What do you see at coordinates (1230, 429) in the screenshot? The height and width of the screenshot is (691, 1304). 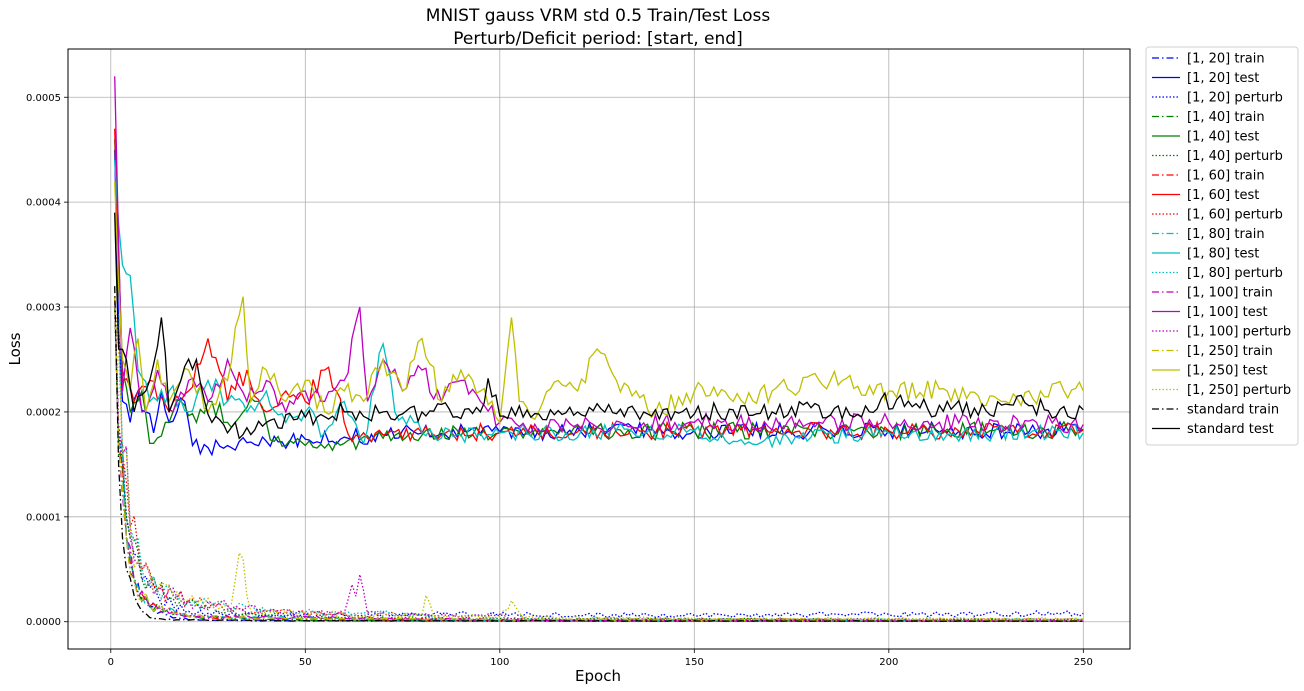 I see `legend-entry-label: standard test` at bounding box center [1230, 429].